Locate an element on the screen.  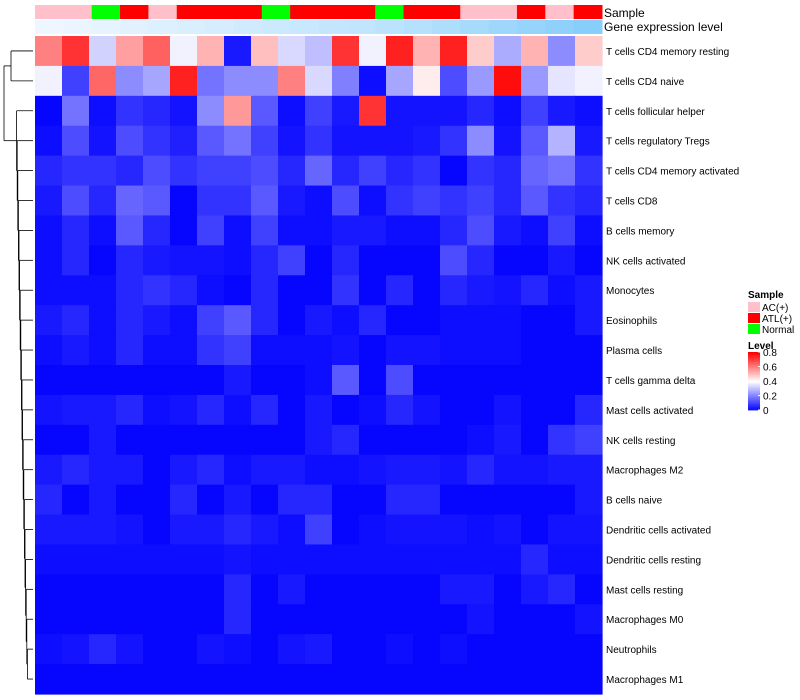
row-label: Eosinophils is located at coordinates (631, 321).